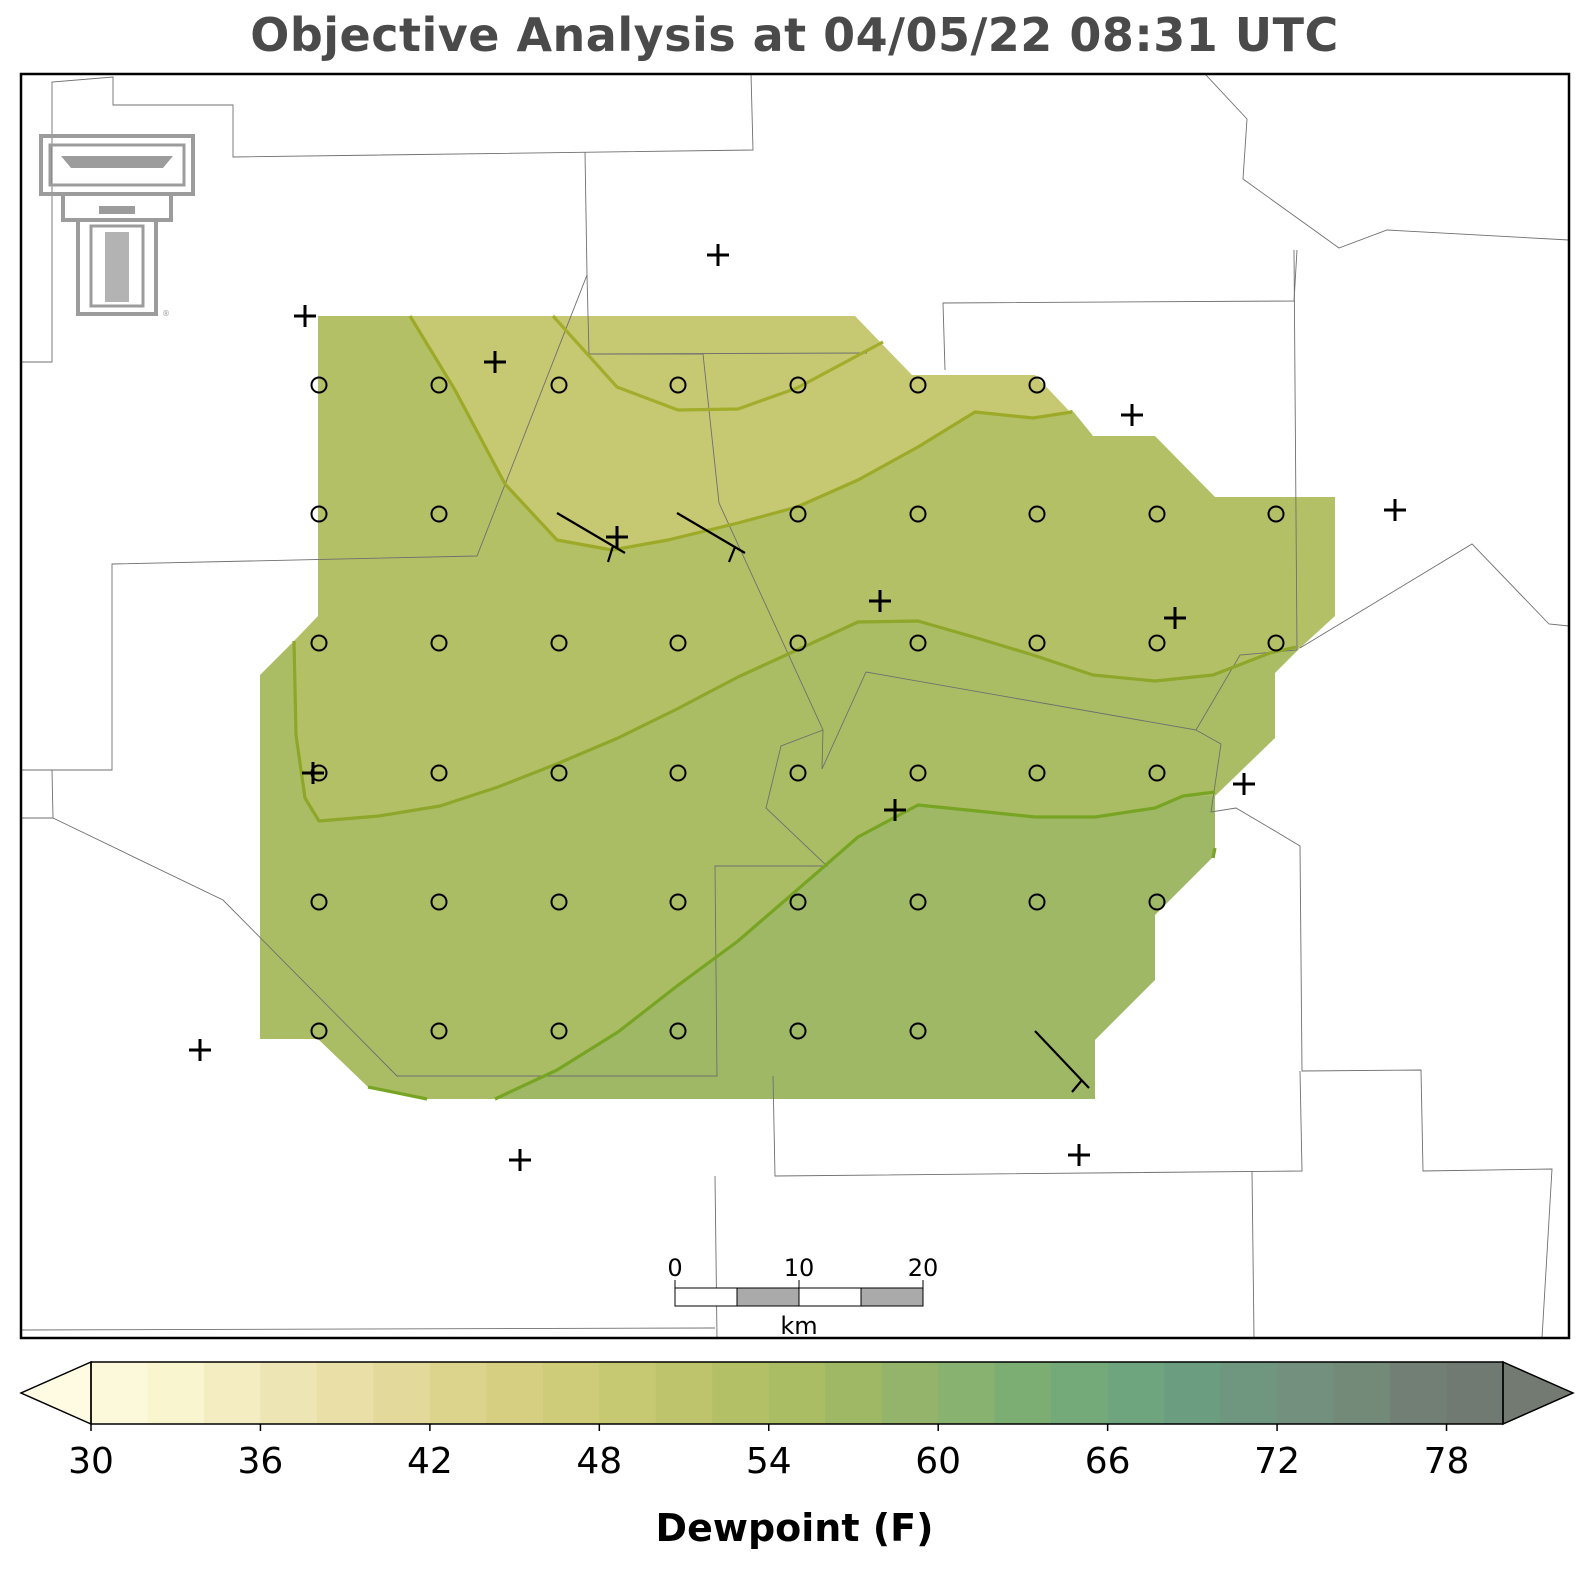 The image size is (1589, 1576). Describe the element at coordinates (1214, 853) in the screenshot. I see `contour-line-54-edge` at that location.